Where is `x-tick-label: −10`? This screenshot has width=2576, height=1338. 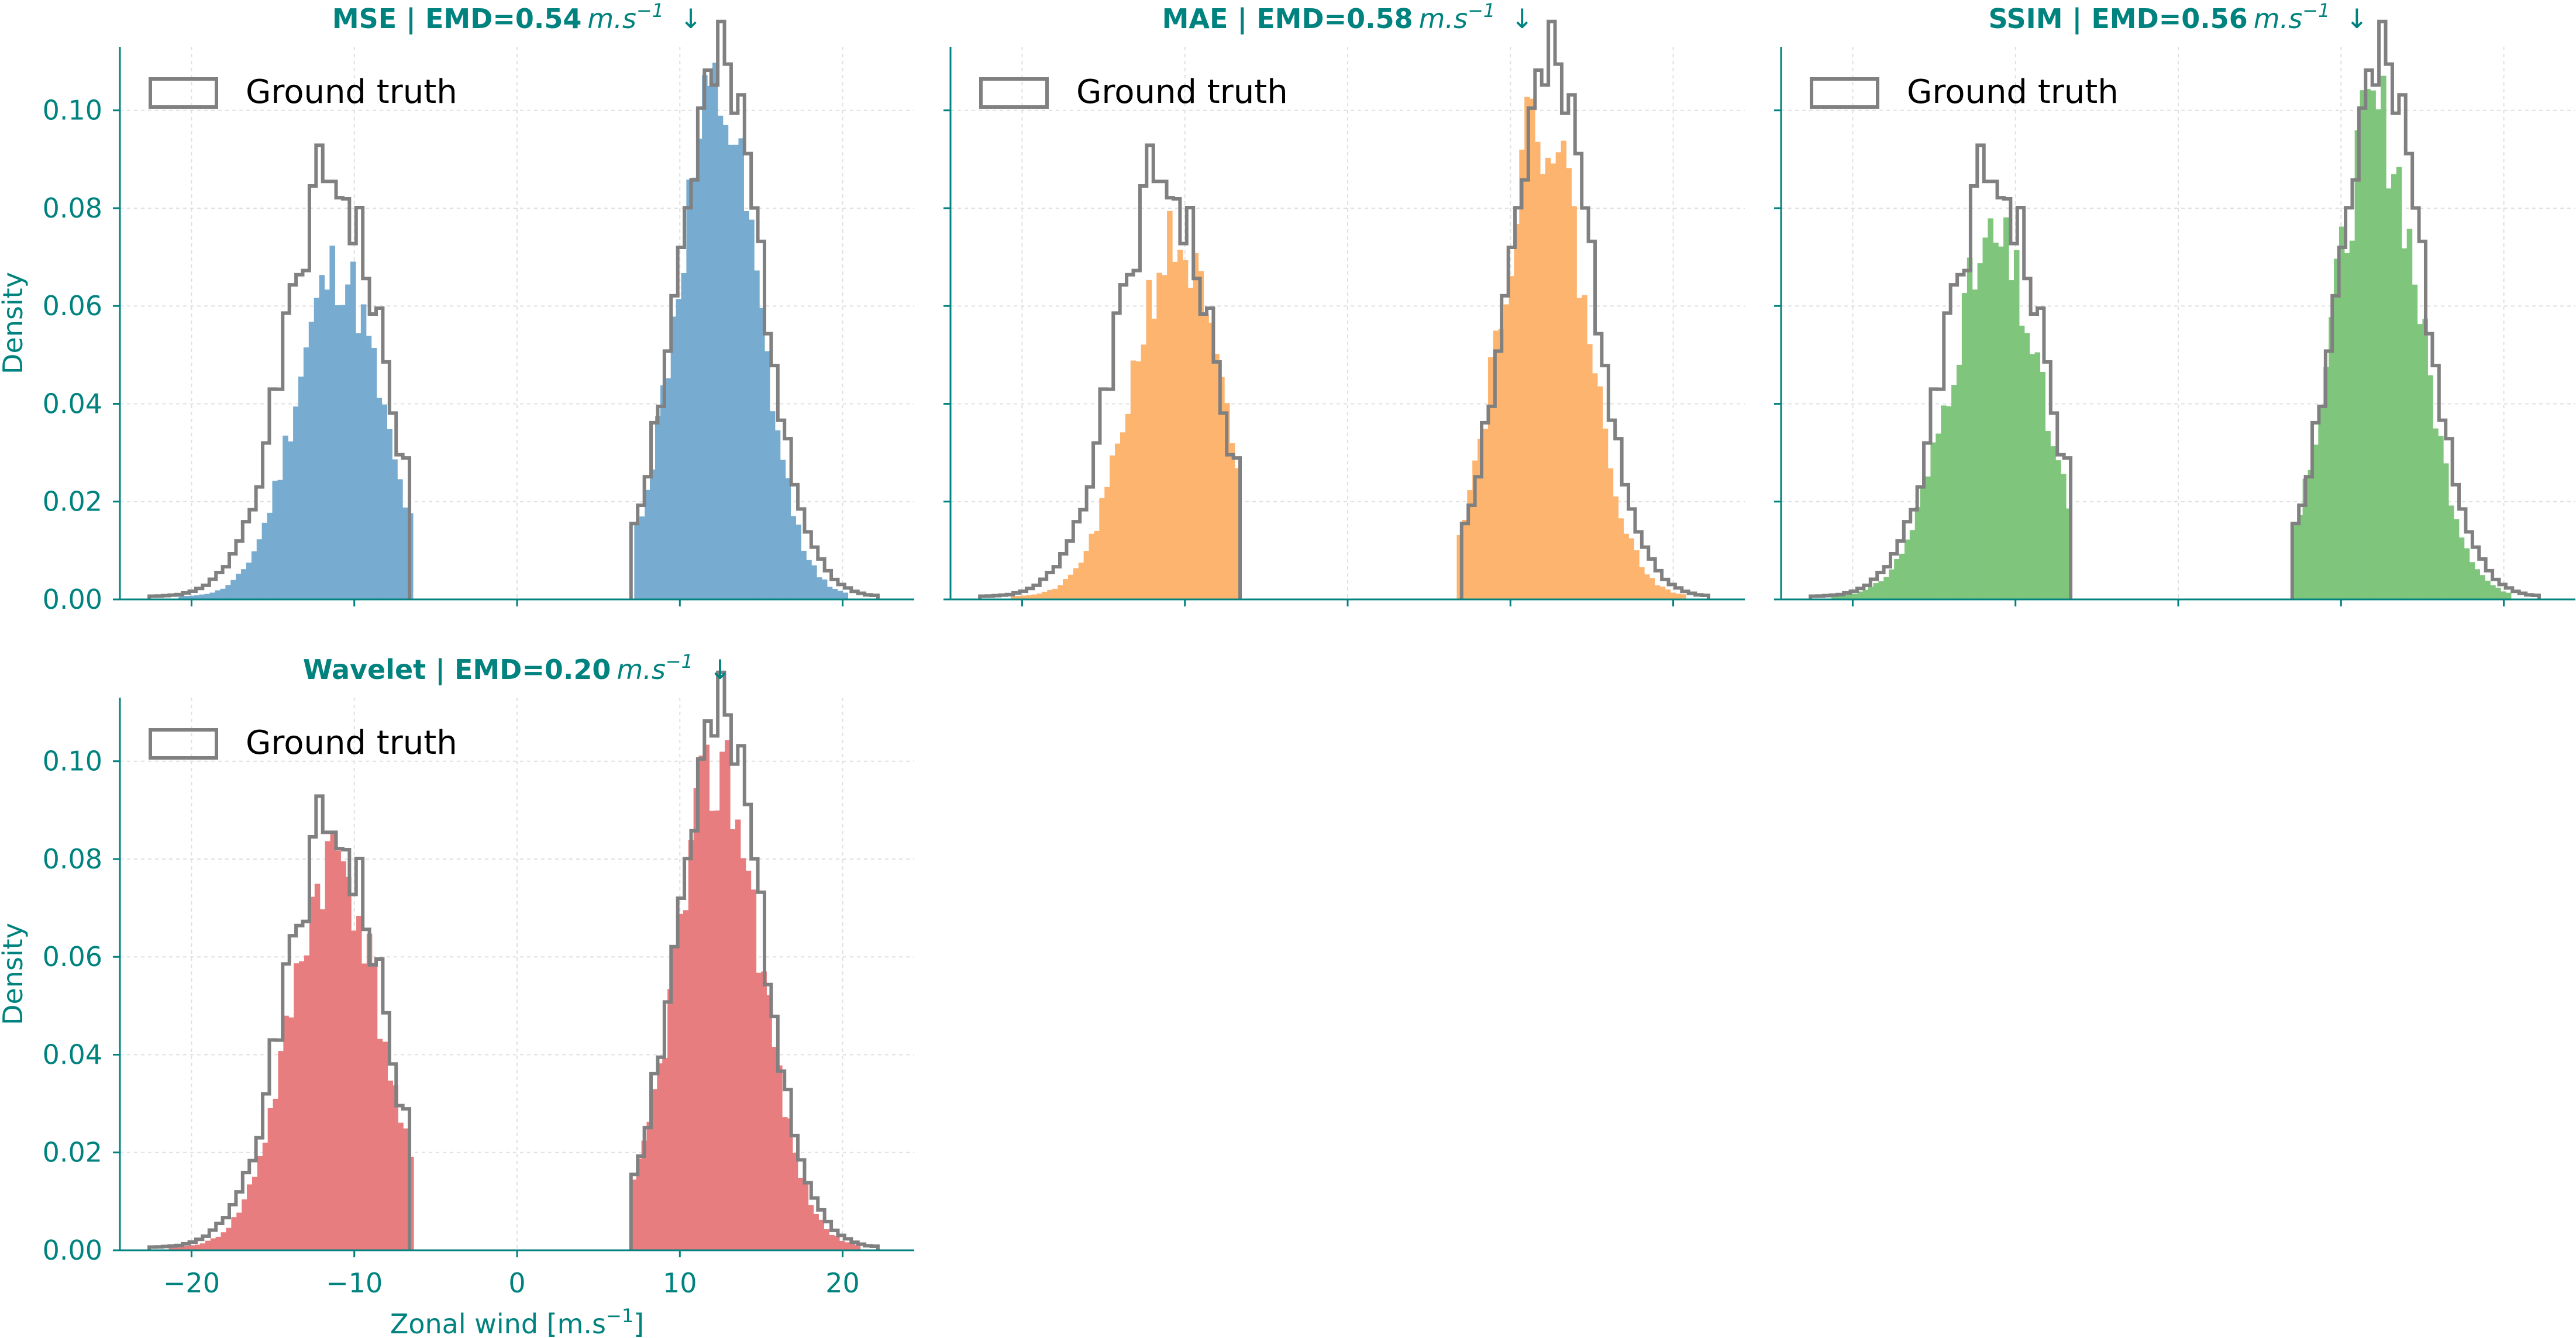
x-tick-label: −10 is located at coordinates (354, 1283).